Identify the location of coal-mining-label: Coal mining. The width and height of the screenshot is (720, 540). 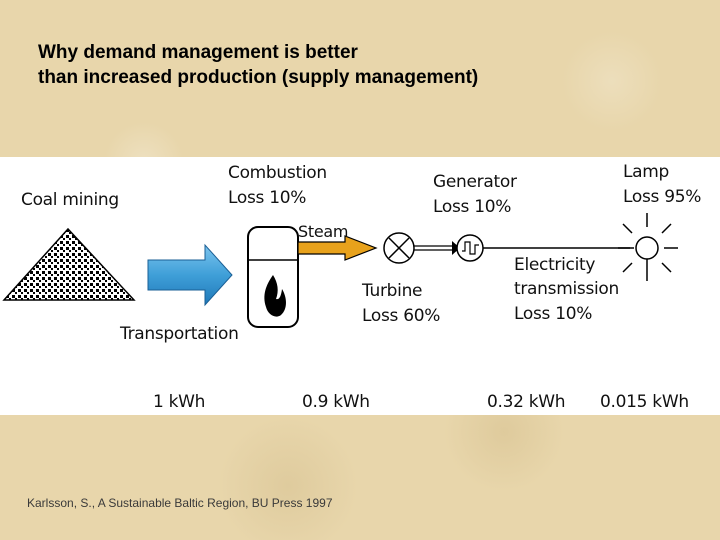
(70, 200).